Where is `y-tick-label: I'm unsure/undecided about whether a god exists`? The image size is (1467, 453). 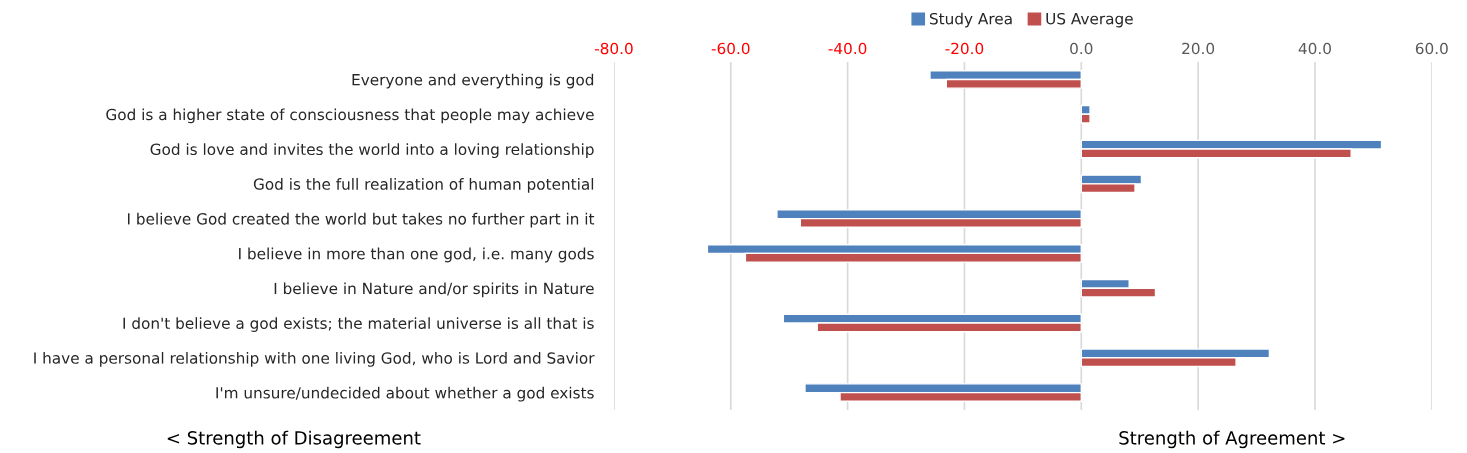 y-tick-label: I'm unsure/undecided about whether a god exists is located at coordinates (405, 394).